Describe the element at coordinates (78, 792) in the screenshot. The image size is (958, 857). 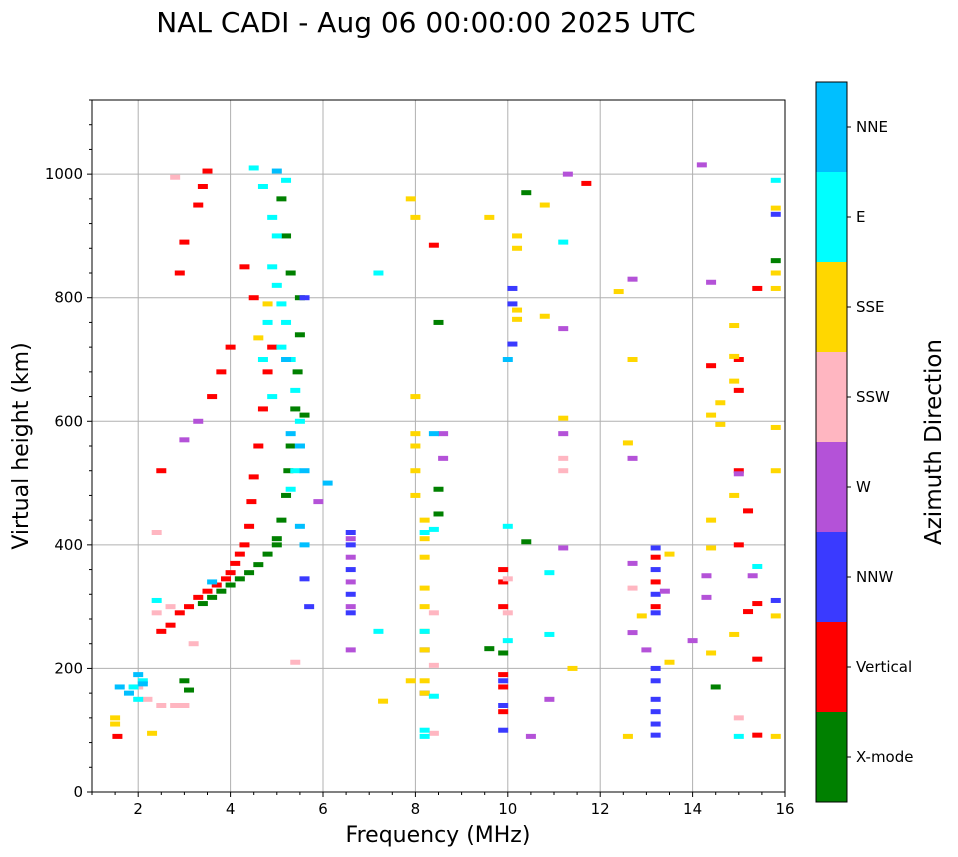
I see `y-tick-label: 0` at that location.